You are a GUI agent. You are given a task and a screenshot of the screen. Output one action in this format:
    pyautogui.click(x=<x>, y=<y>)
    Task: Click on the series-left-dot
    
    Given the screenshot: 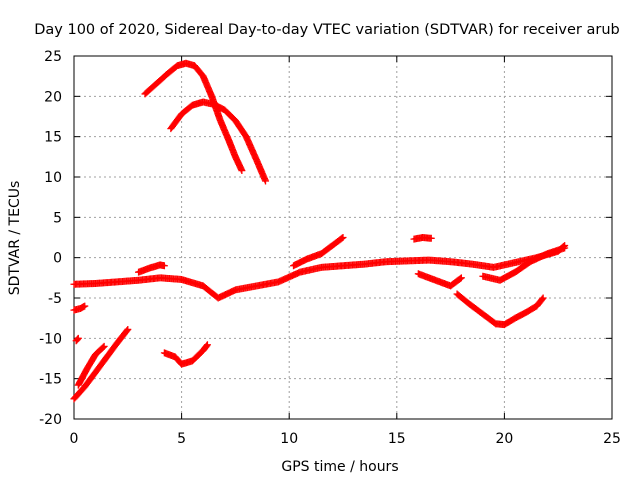 What is the action you would take?
    pyautogui.click(x=77, y=339)
    